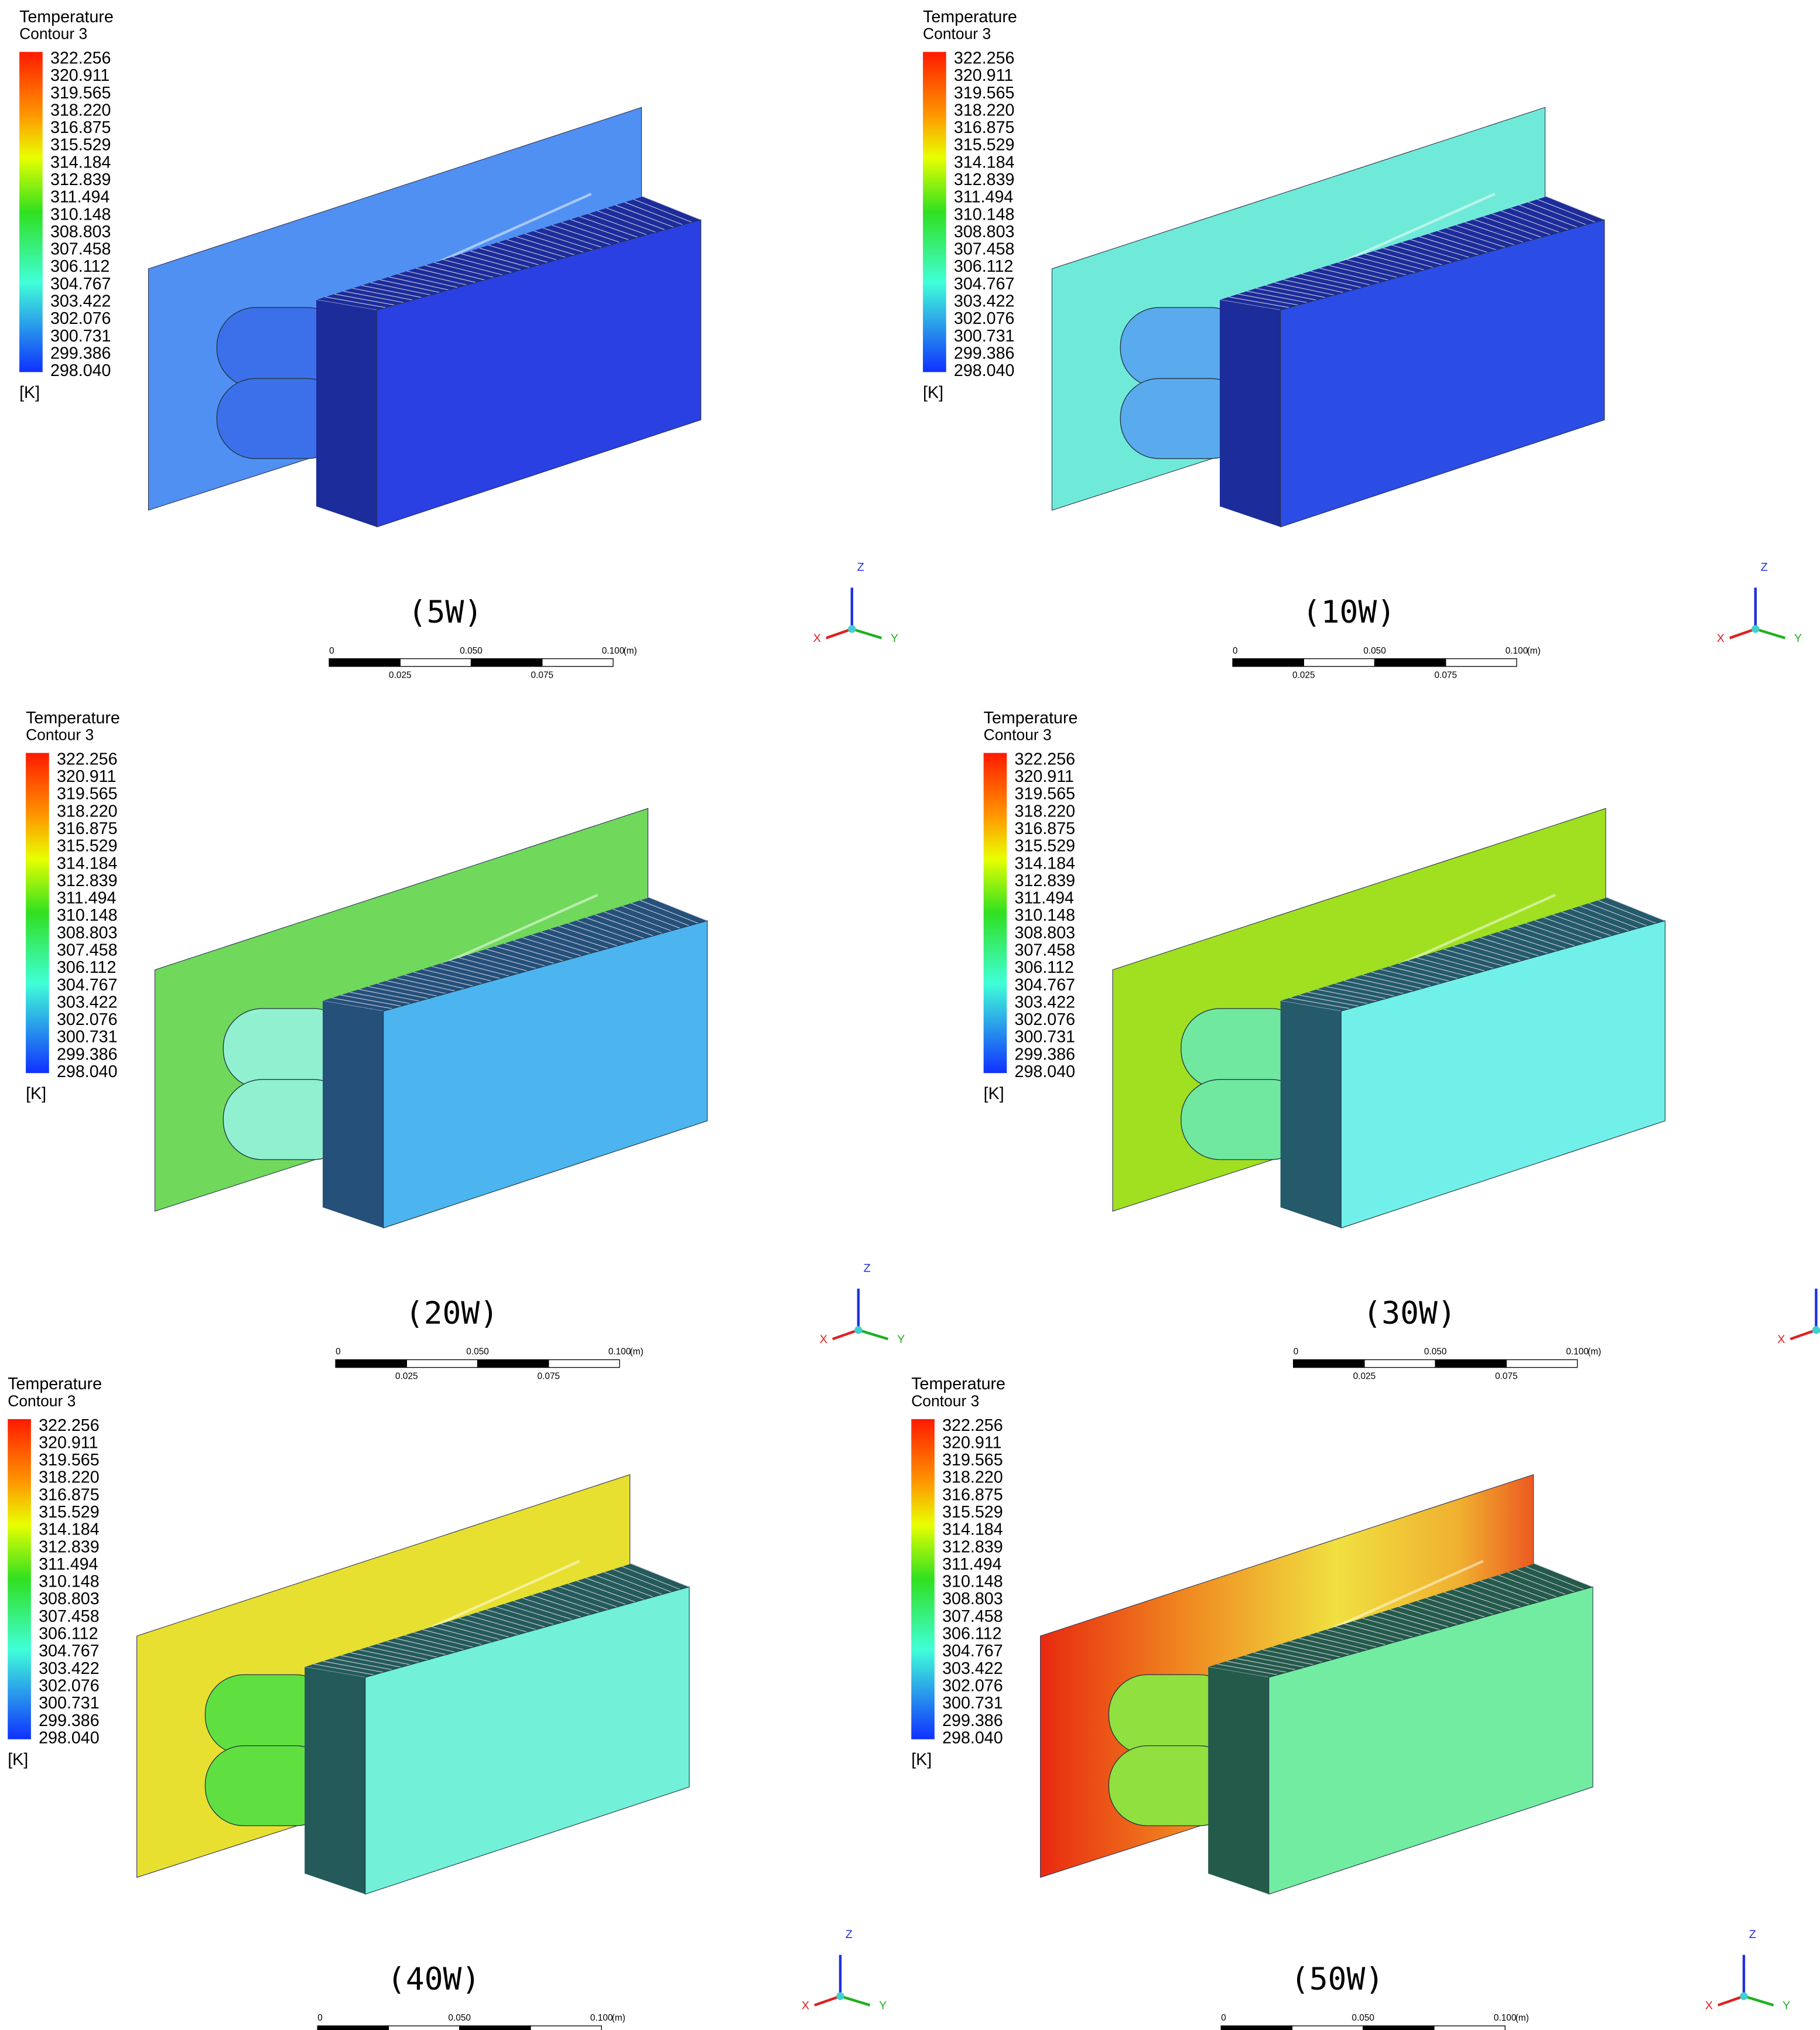 This screenshot has height=2030, width=1820. What do you see at coordinates (66, 17) in the screenshot?
I see `legend-title: Temperature` at bounding box center [66, 17].